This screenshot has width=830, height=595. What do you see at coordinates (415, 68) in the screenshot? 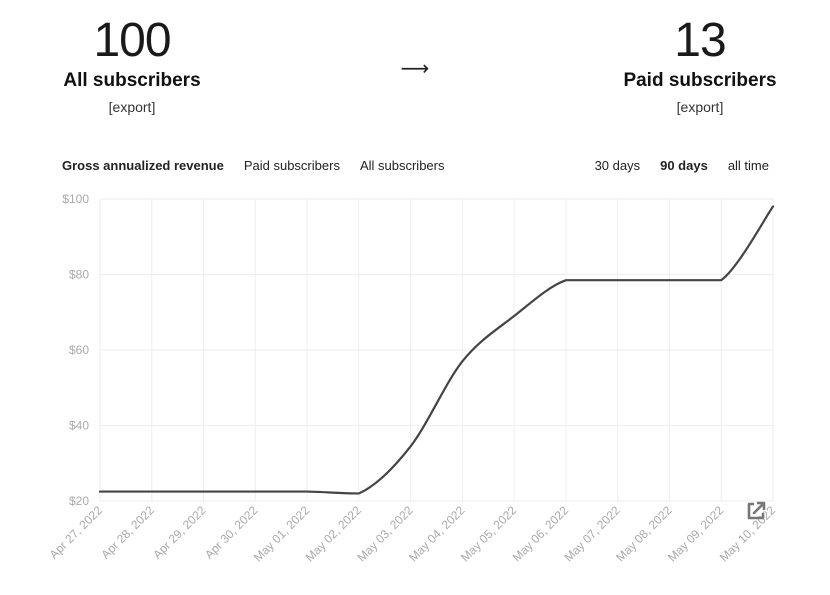
I see `arrow-right-icon: ⟶` at bounding box center [415, 68].